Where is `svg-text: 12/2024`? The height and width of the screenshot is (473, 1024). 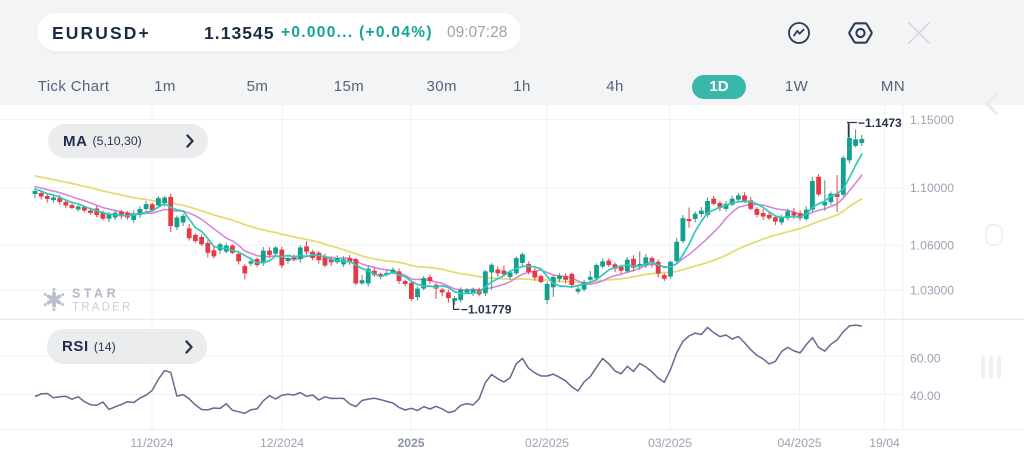
svg-text: 12/2024 is located at coordinates (282, 443).